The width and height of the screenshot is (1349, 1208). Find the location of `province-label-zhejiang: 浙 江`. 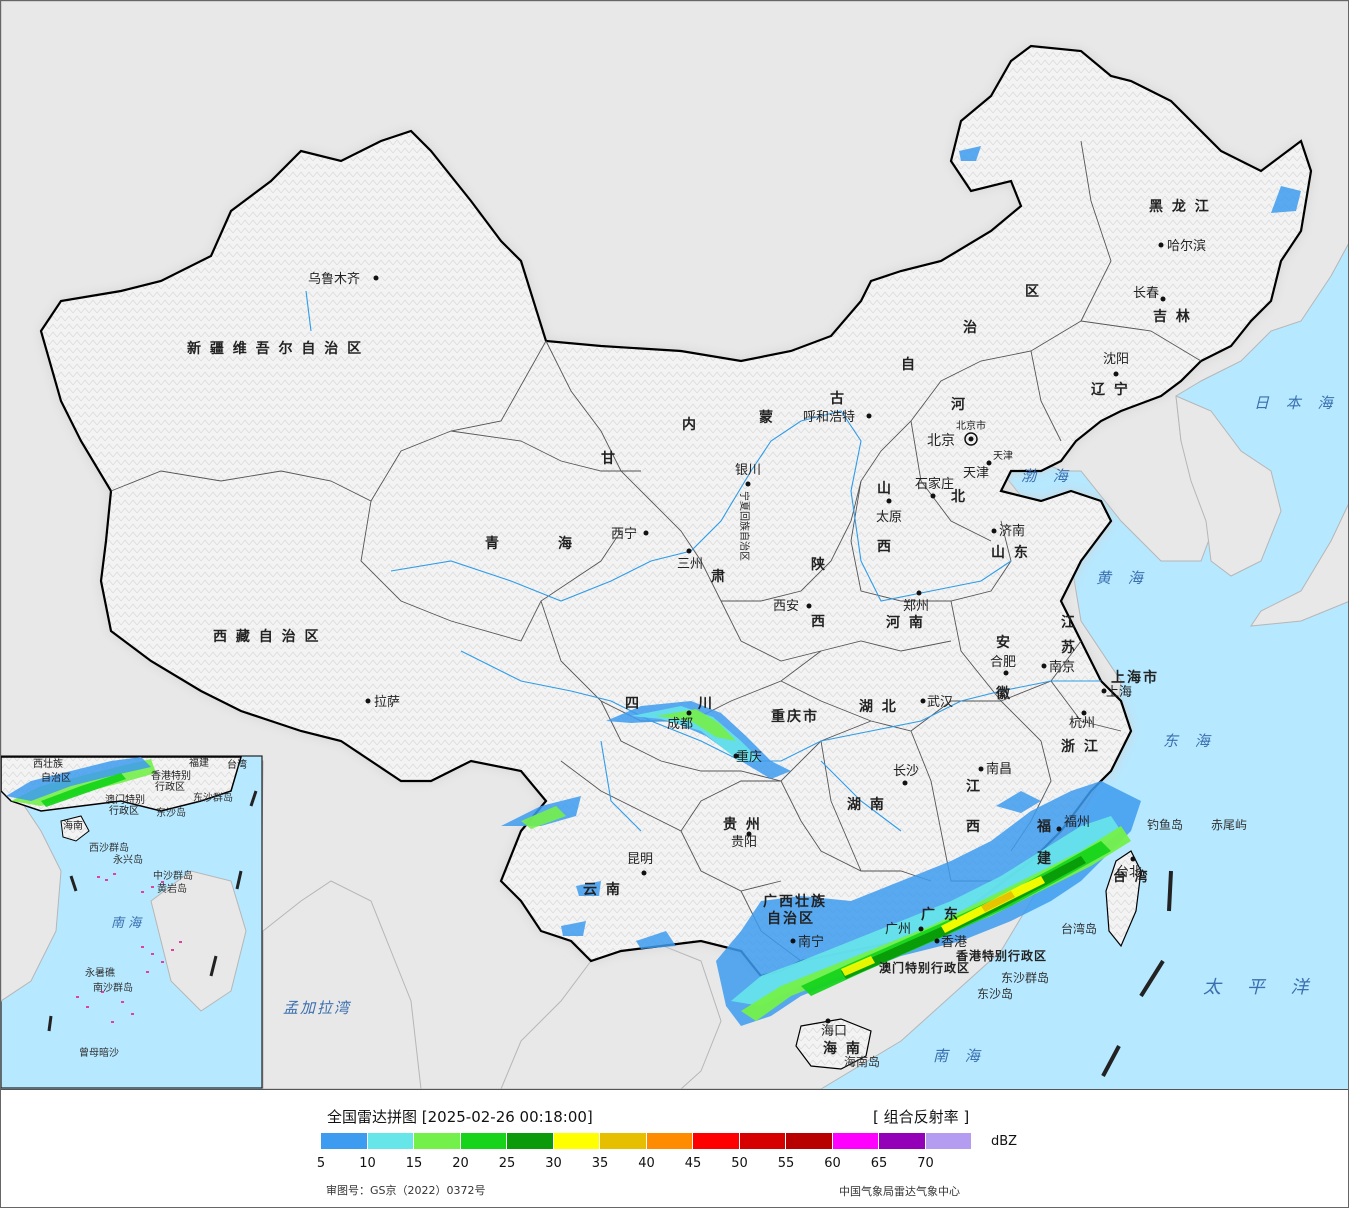

province-label-zhejiang: 浙 江 is located at coordinates (1080, 746).